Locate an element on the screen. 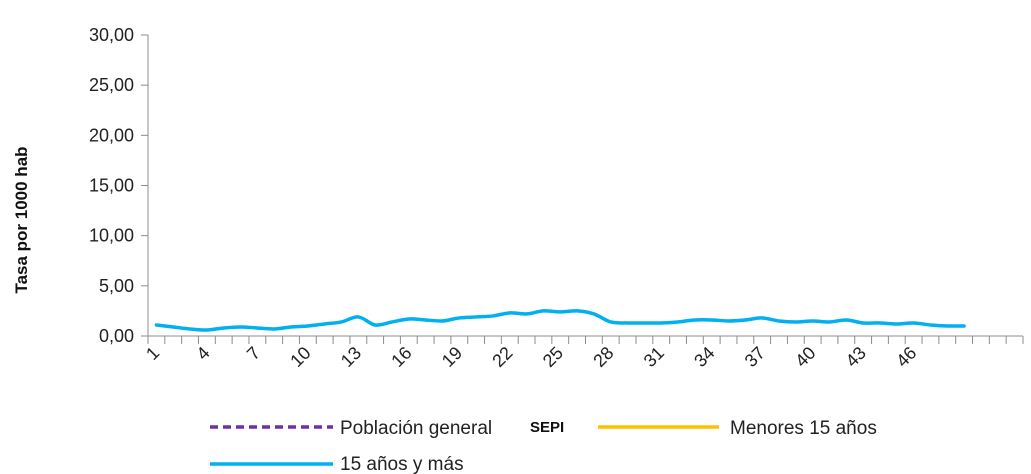 This screenshot has width=1031, height=474. x-tick-labels: 1 4 7 10 13 16 19 22 25 28 31 34 37 40 43 46 is located at coordinates (531, 357).